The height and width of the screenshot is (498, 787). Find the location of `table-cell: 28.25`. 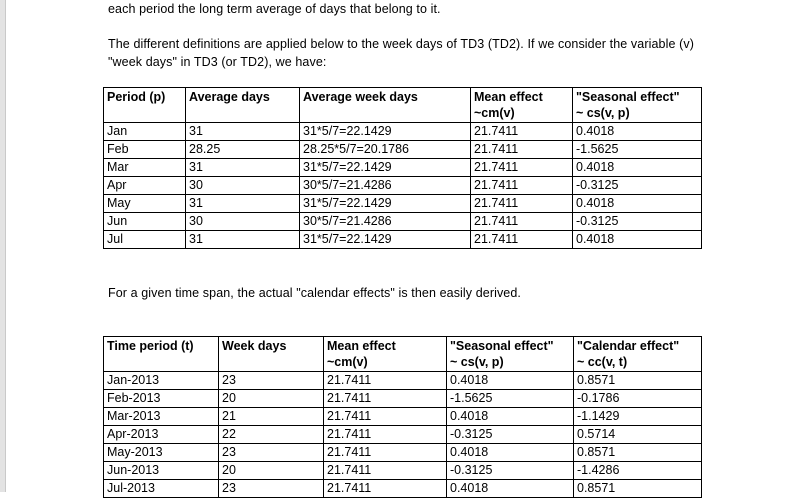

table-cell: 28.25 is located at coordinates (242, 149).